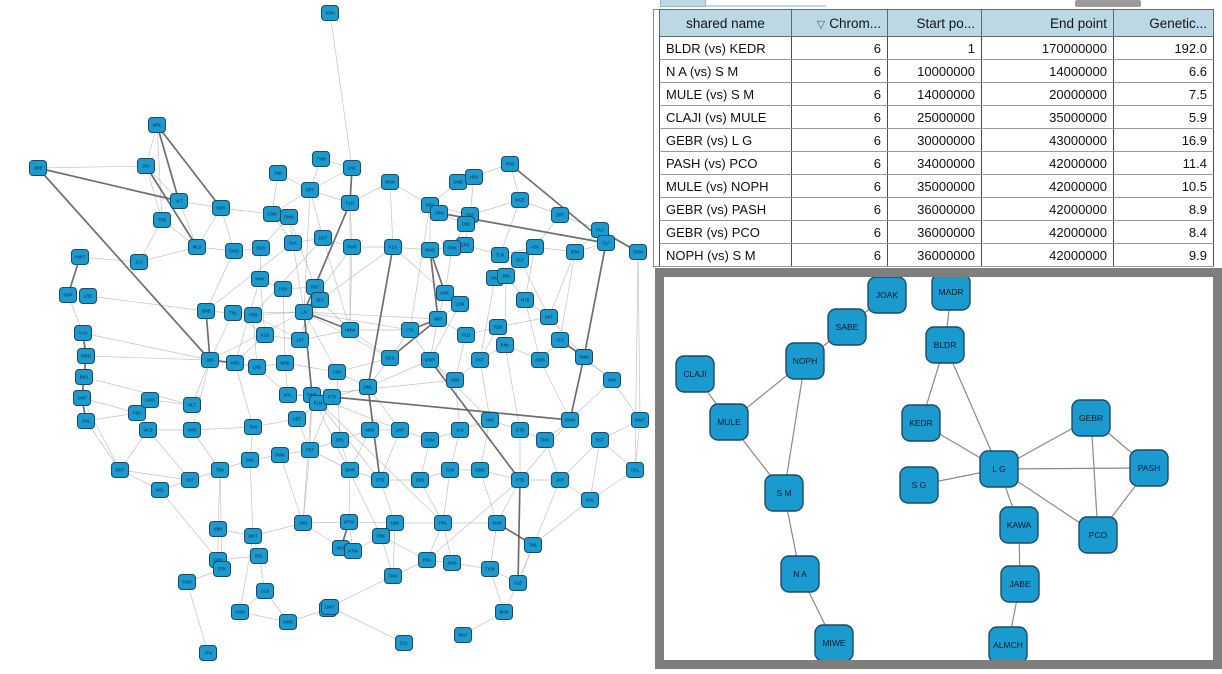 This screenshot has width=1222, height=674. I want to click on overview-node: FMS, so click(545, 440).